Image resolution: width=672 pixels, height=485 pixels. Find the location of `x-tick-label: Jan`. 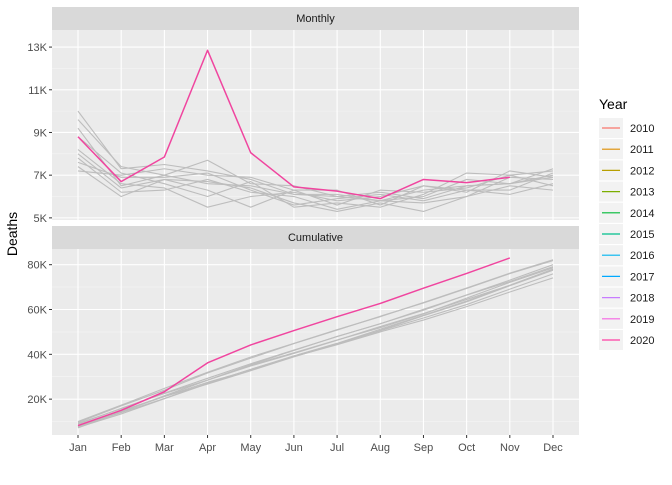

x-tick-label: Jan is located at coordinates (78, 448).